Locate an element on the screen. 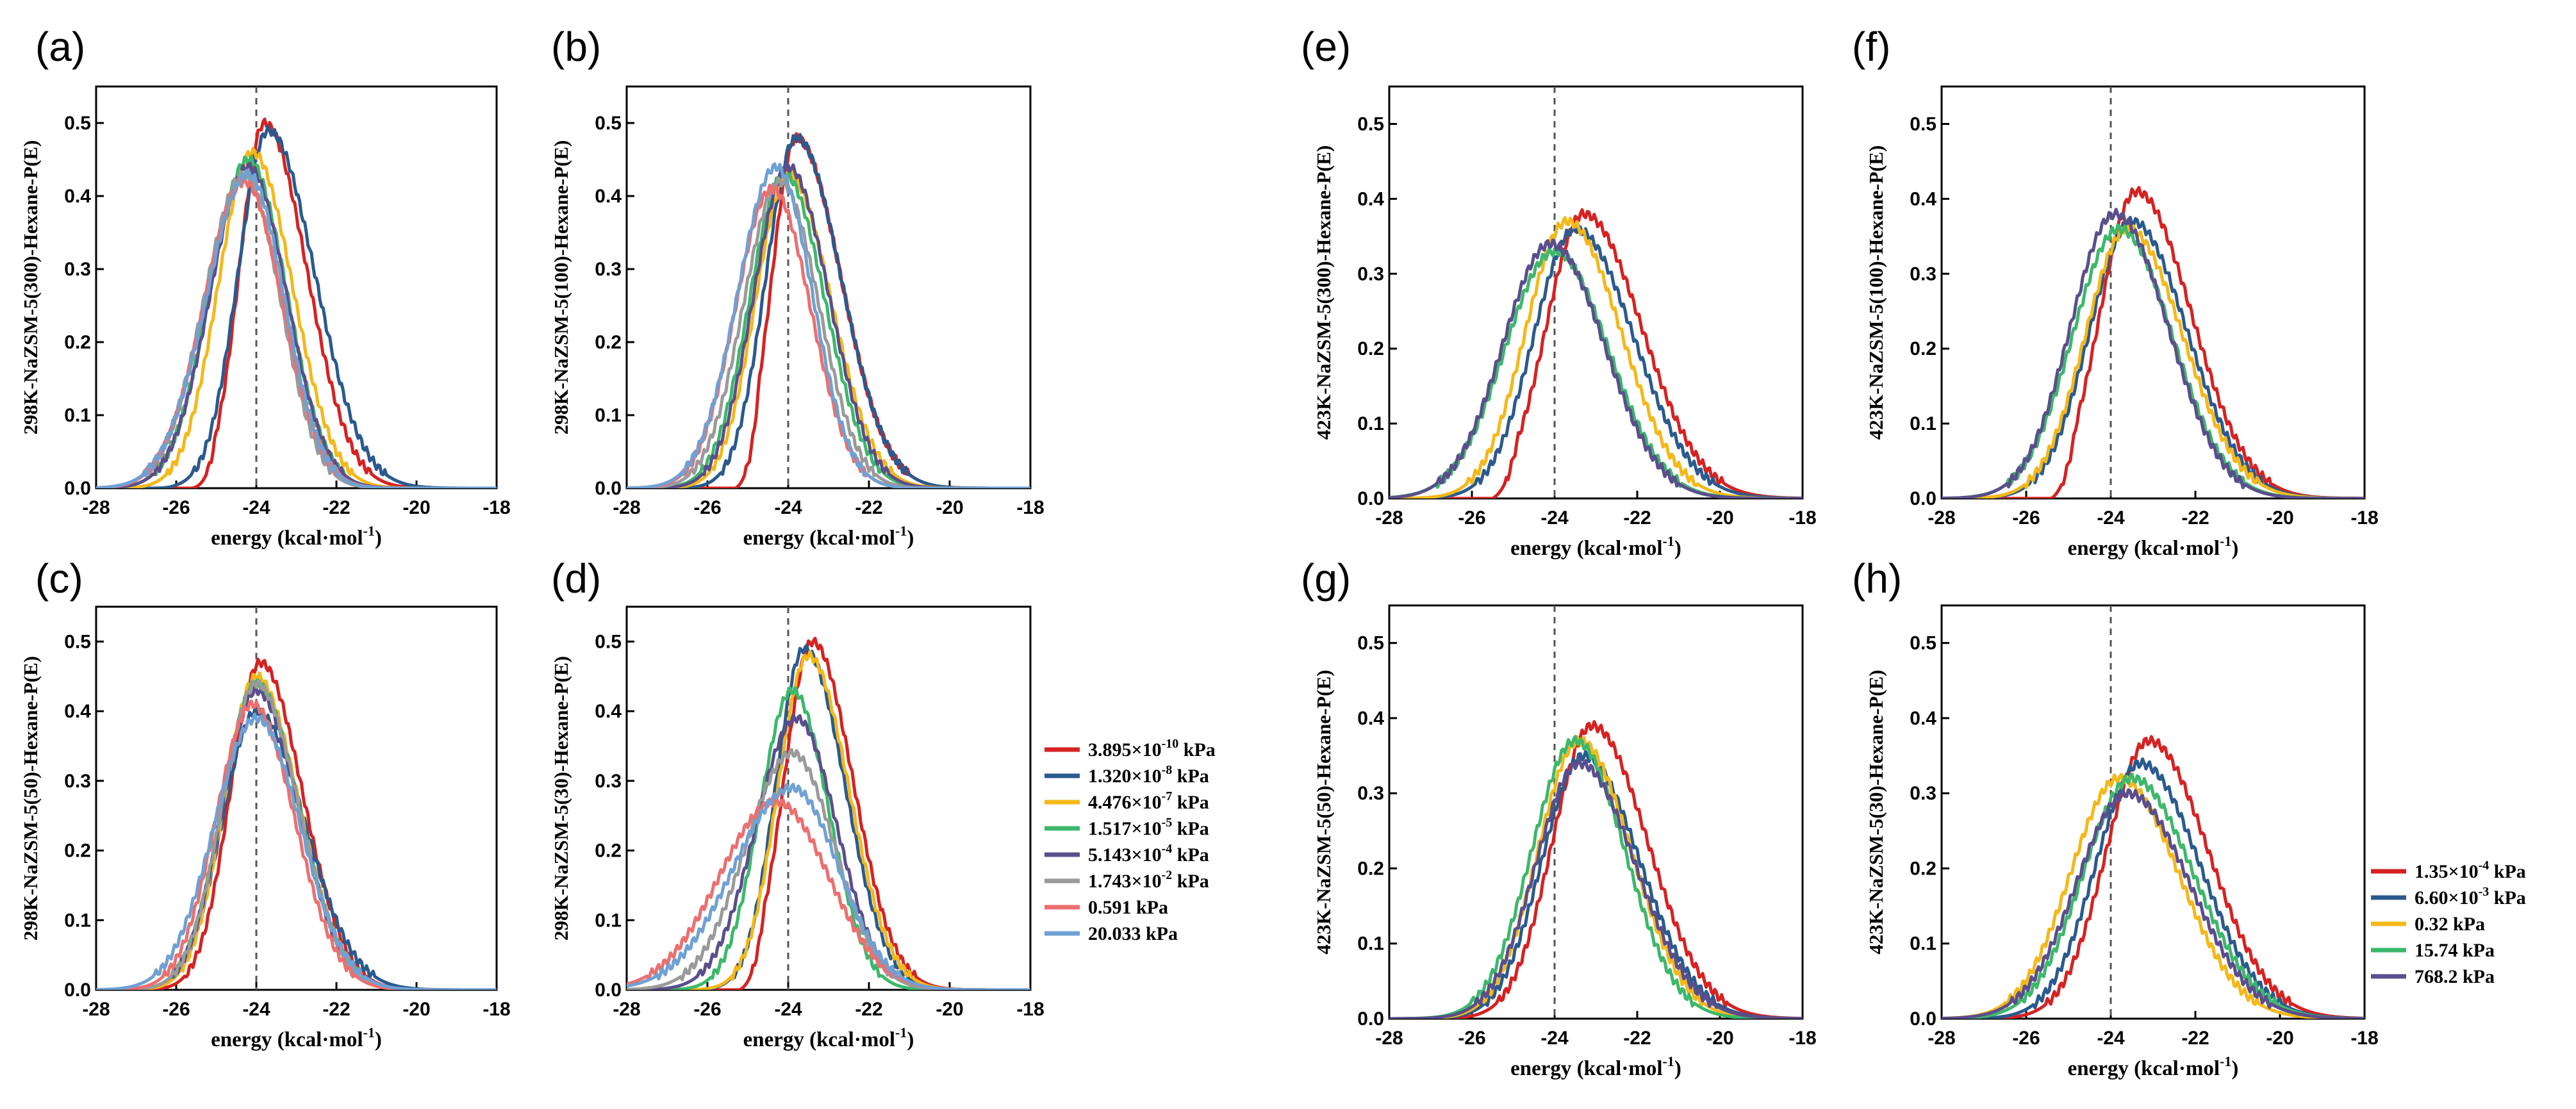 Image resolution: width=2576 pixels, height=1109 pixels. legend-label: 3.895×10-10 kPa is located at coordinates (1152, 748).